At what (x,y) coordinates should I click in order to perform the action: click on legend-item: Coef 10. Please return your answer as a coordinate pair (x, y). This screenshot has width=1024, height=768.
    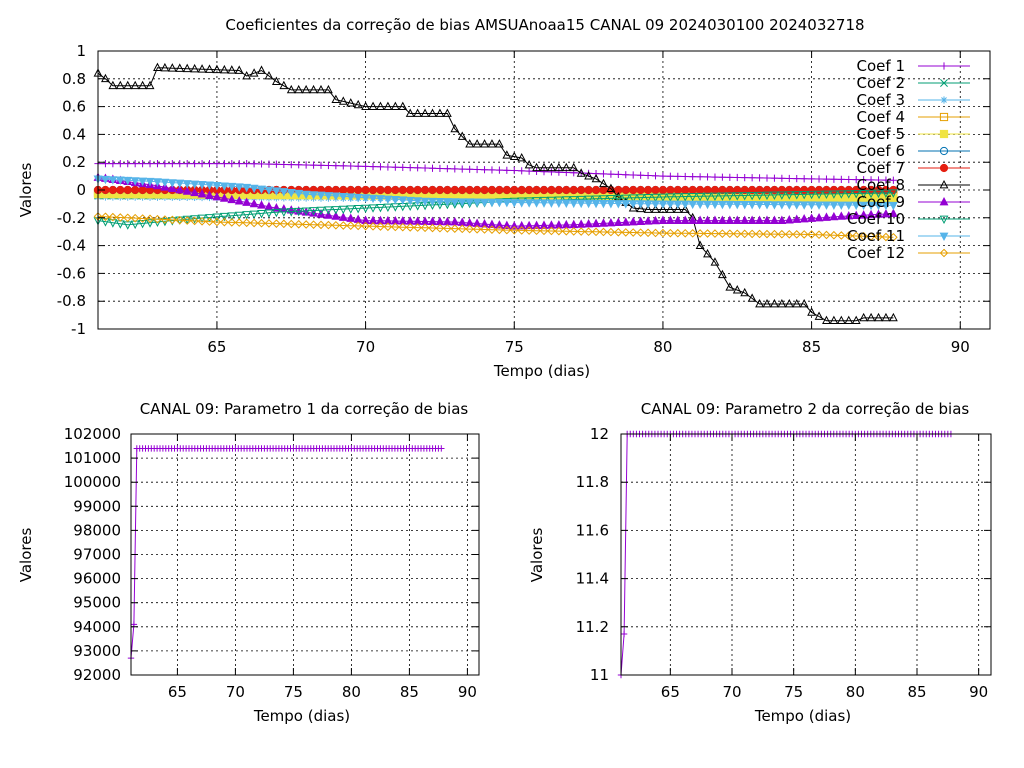
    Looking at the image, I should click on (908, 219).